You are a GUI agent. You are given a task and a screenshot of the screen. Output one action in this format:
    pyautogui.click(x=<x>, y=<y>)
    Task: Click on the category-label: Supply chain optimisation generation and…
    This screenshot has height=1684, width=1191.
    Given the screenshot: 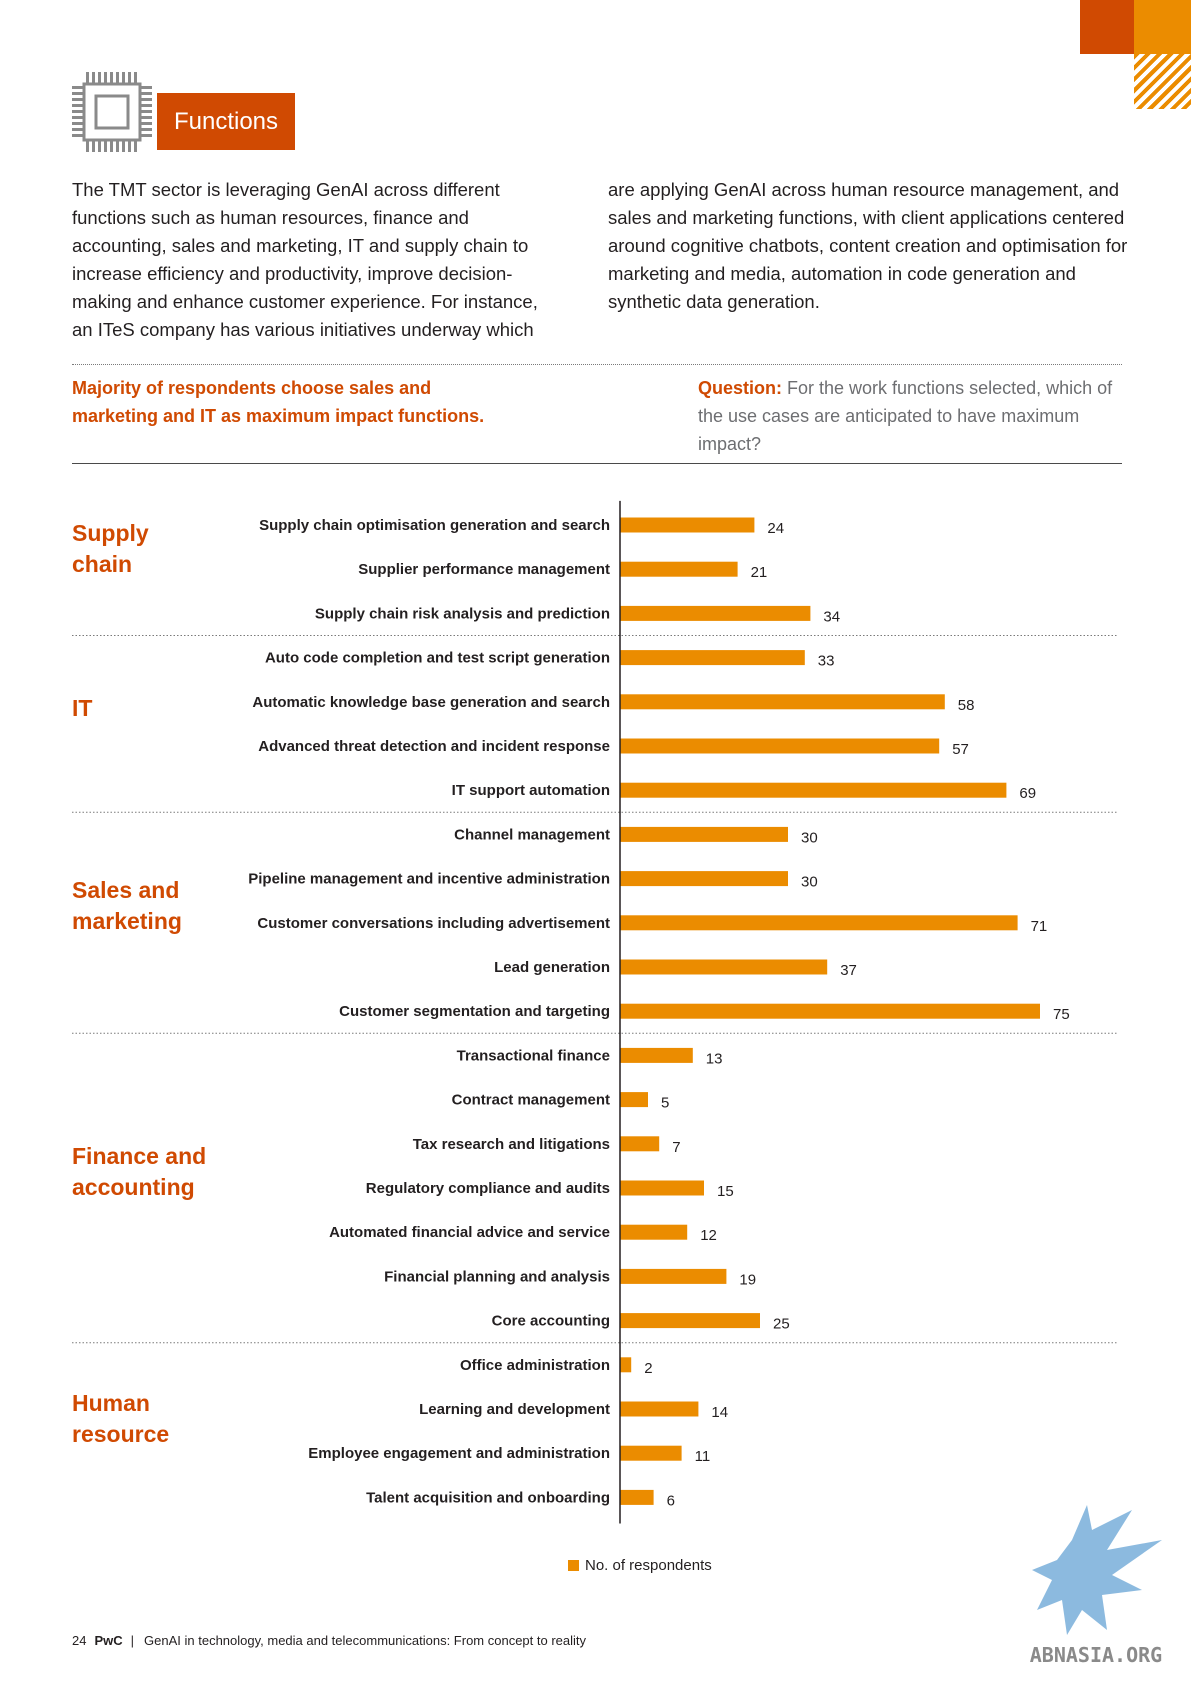 What is the action you would take?
    pyautogui.click(x=434, y=525)
    